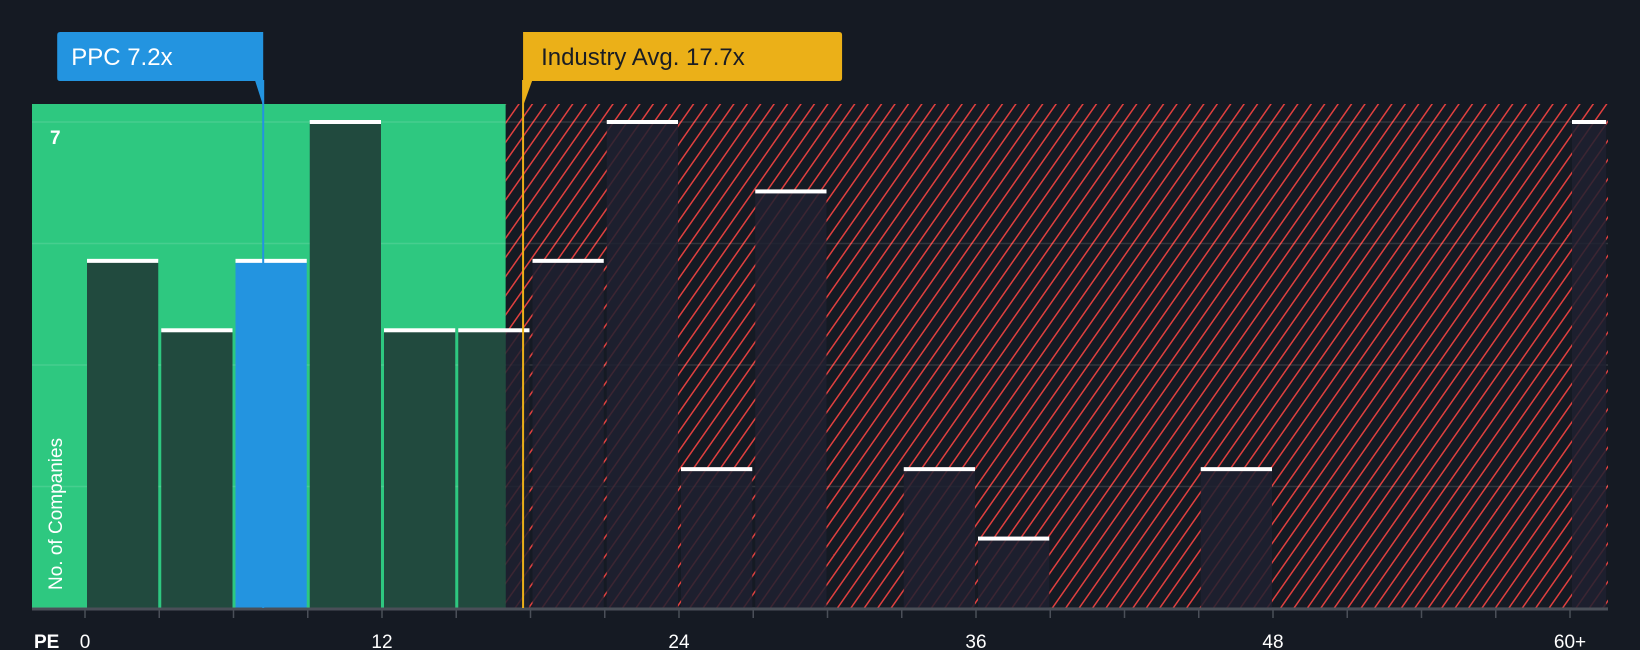 The image size is (1640, 650). I want to click on company-label: PPC 7.2x, so click(121, 57).